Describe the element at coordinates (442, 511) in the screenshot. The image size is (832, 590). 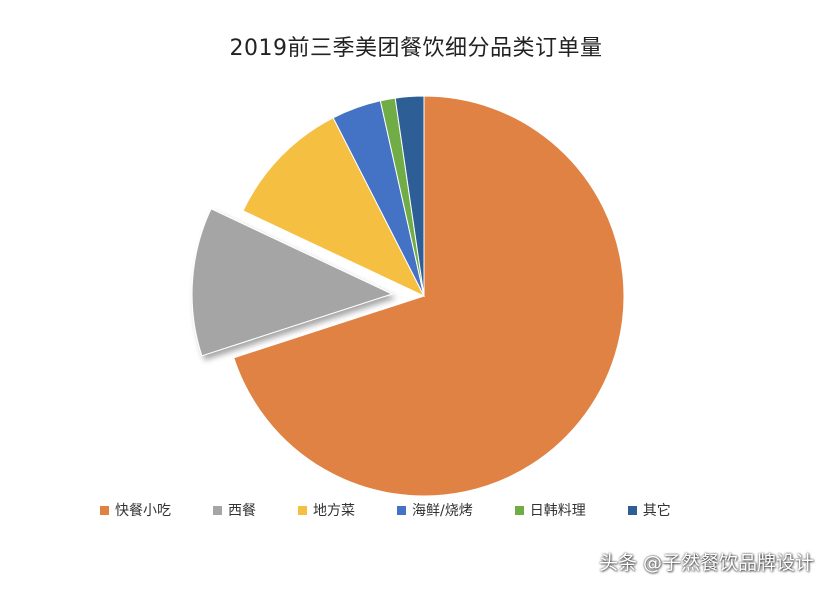
I see `legend-label-3: 海鲜/烧烤` at that location.